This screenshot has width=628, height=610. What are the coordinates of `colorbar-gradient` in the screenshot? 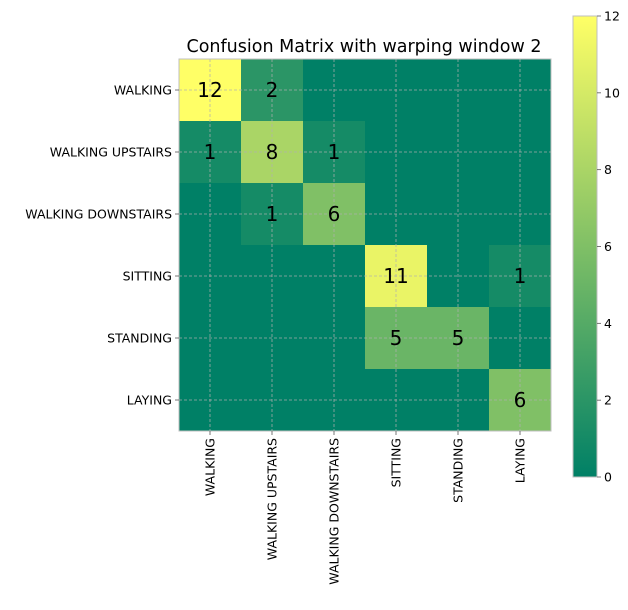 It's located at (585, 246).